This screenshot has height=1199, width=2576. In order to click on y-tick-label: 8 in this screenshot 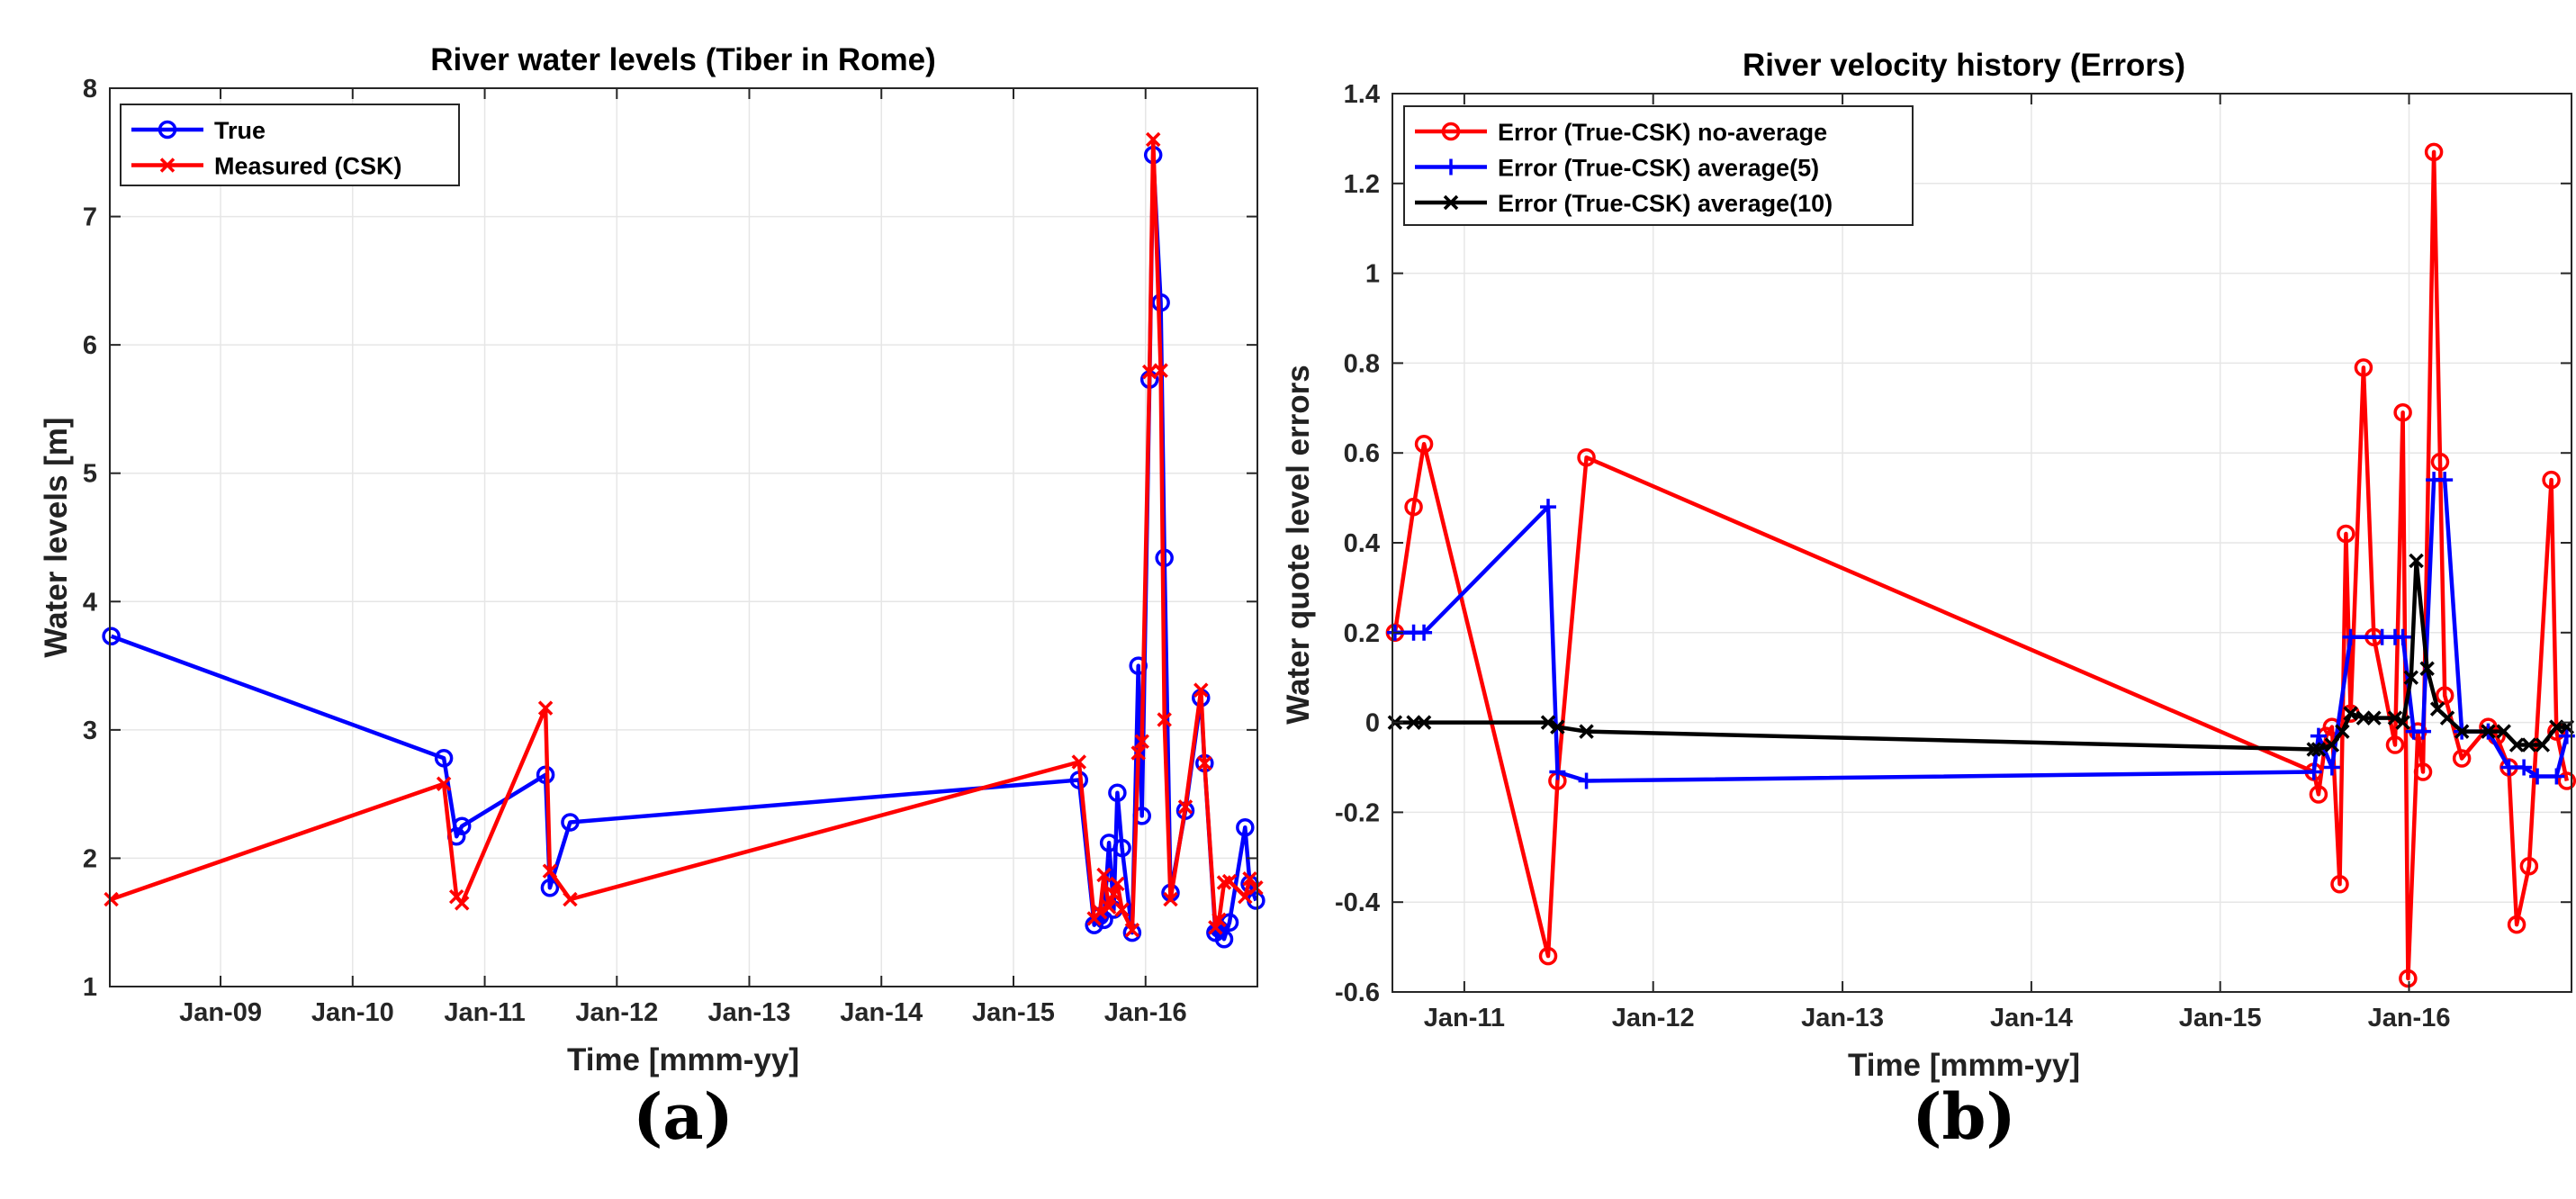, I will do `click(90, 89)`.